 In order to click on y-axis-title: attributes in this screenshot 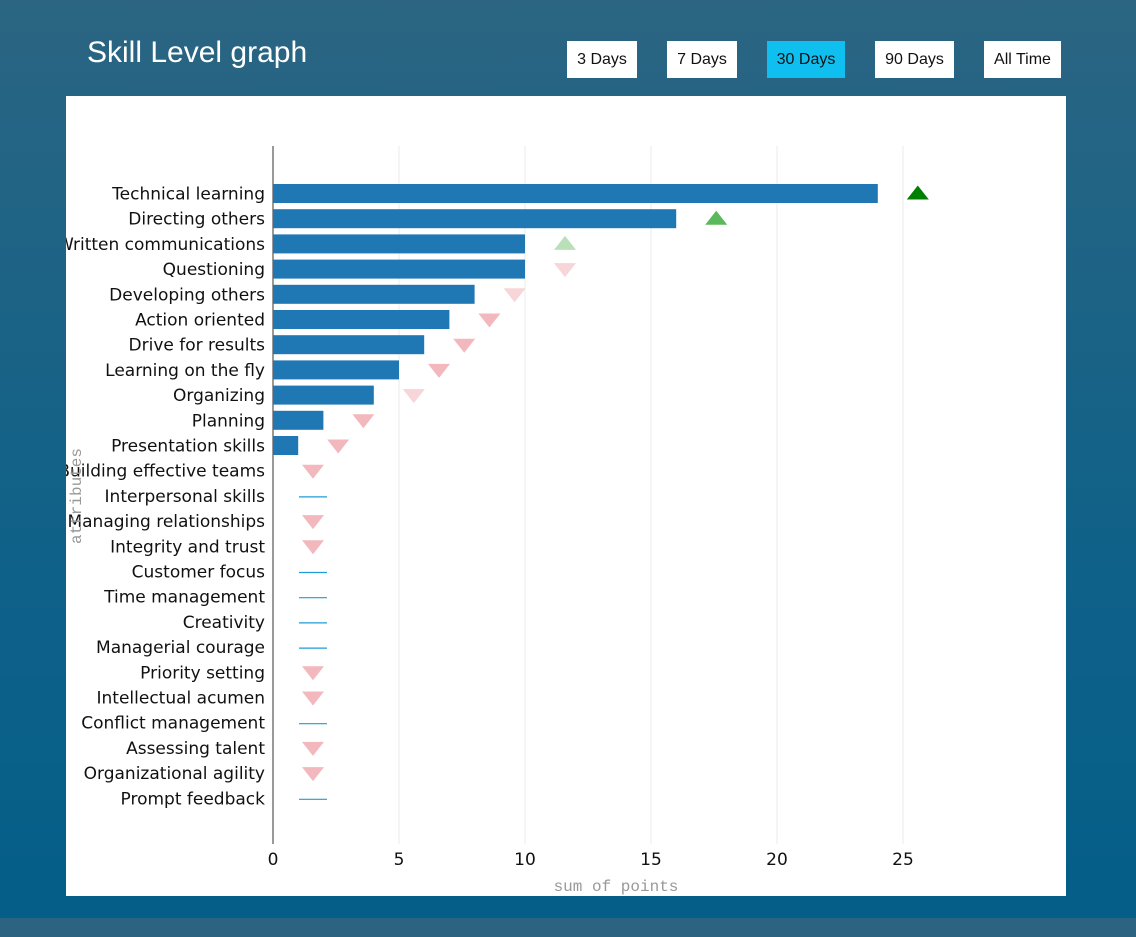, I will do `click(77, 496)`.